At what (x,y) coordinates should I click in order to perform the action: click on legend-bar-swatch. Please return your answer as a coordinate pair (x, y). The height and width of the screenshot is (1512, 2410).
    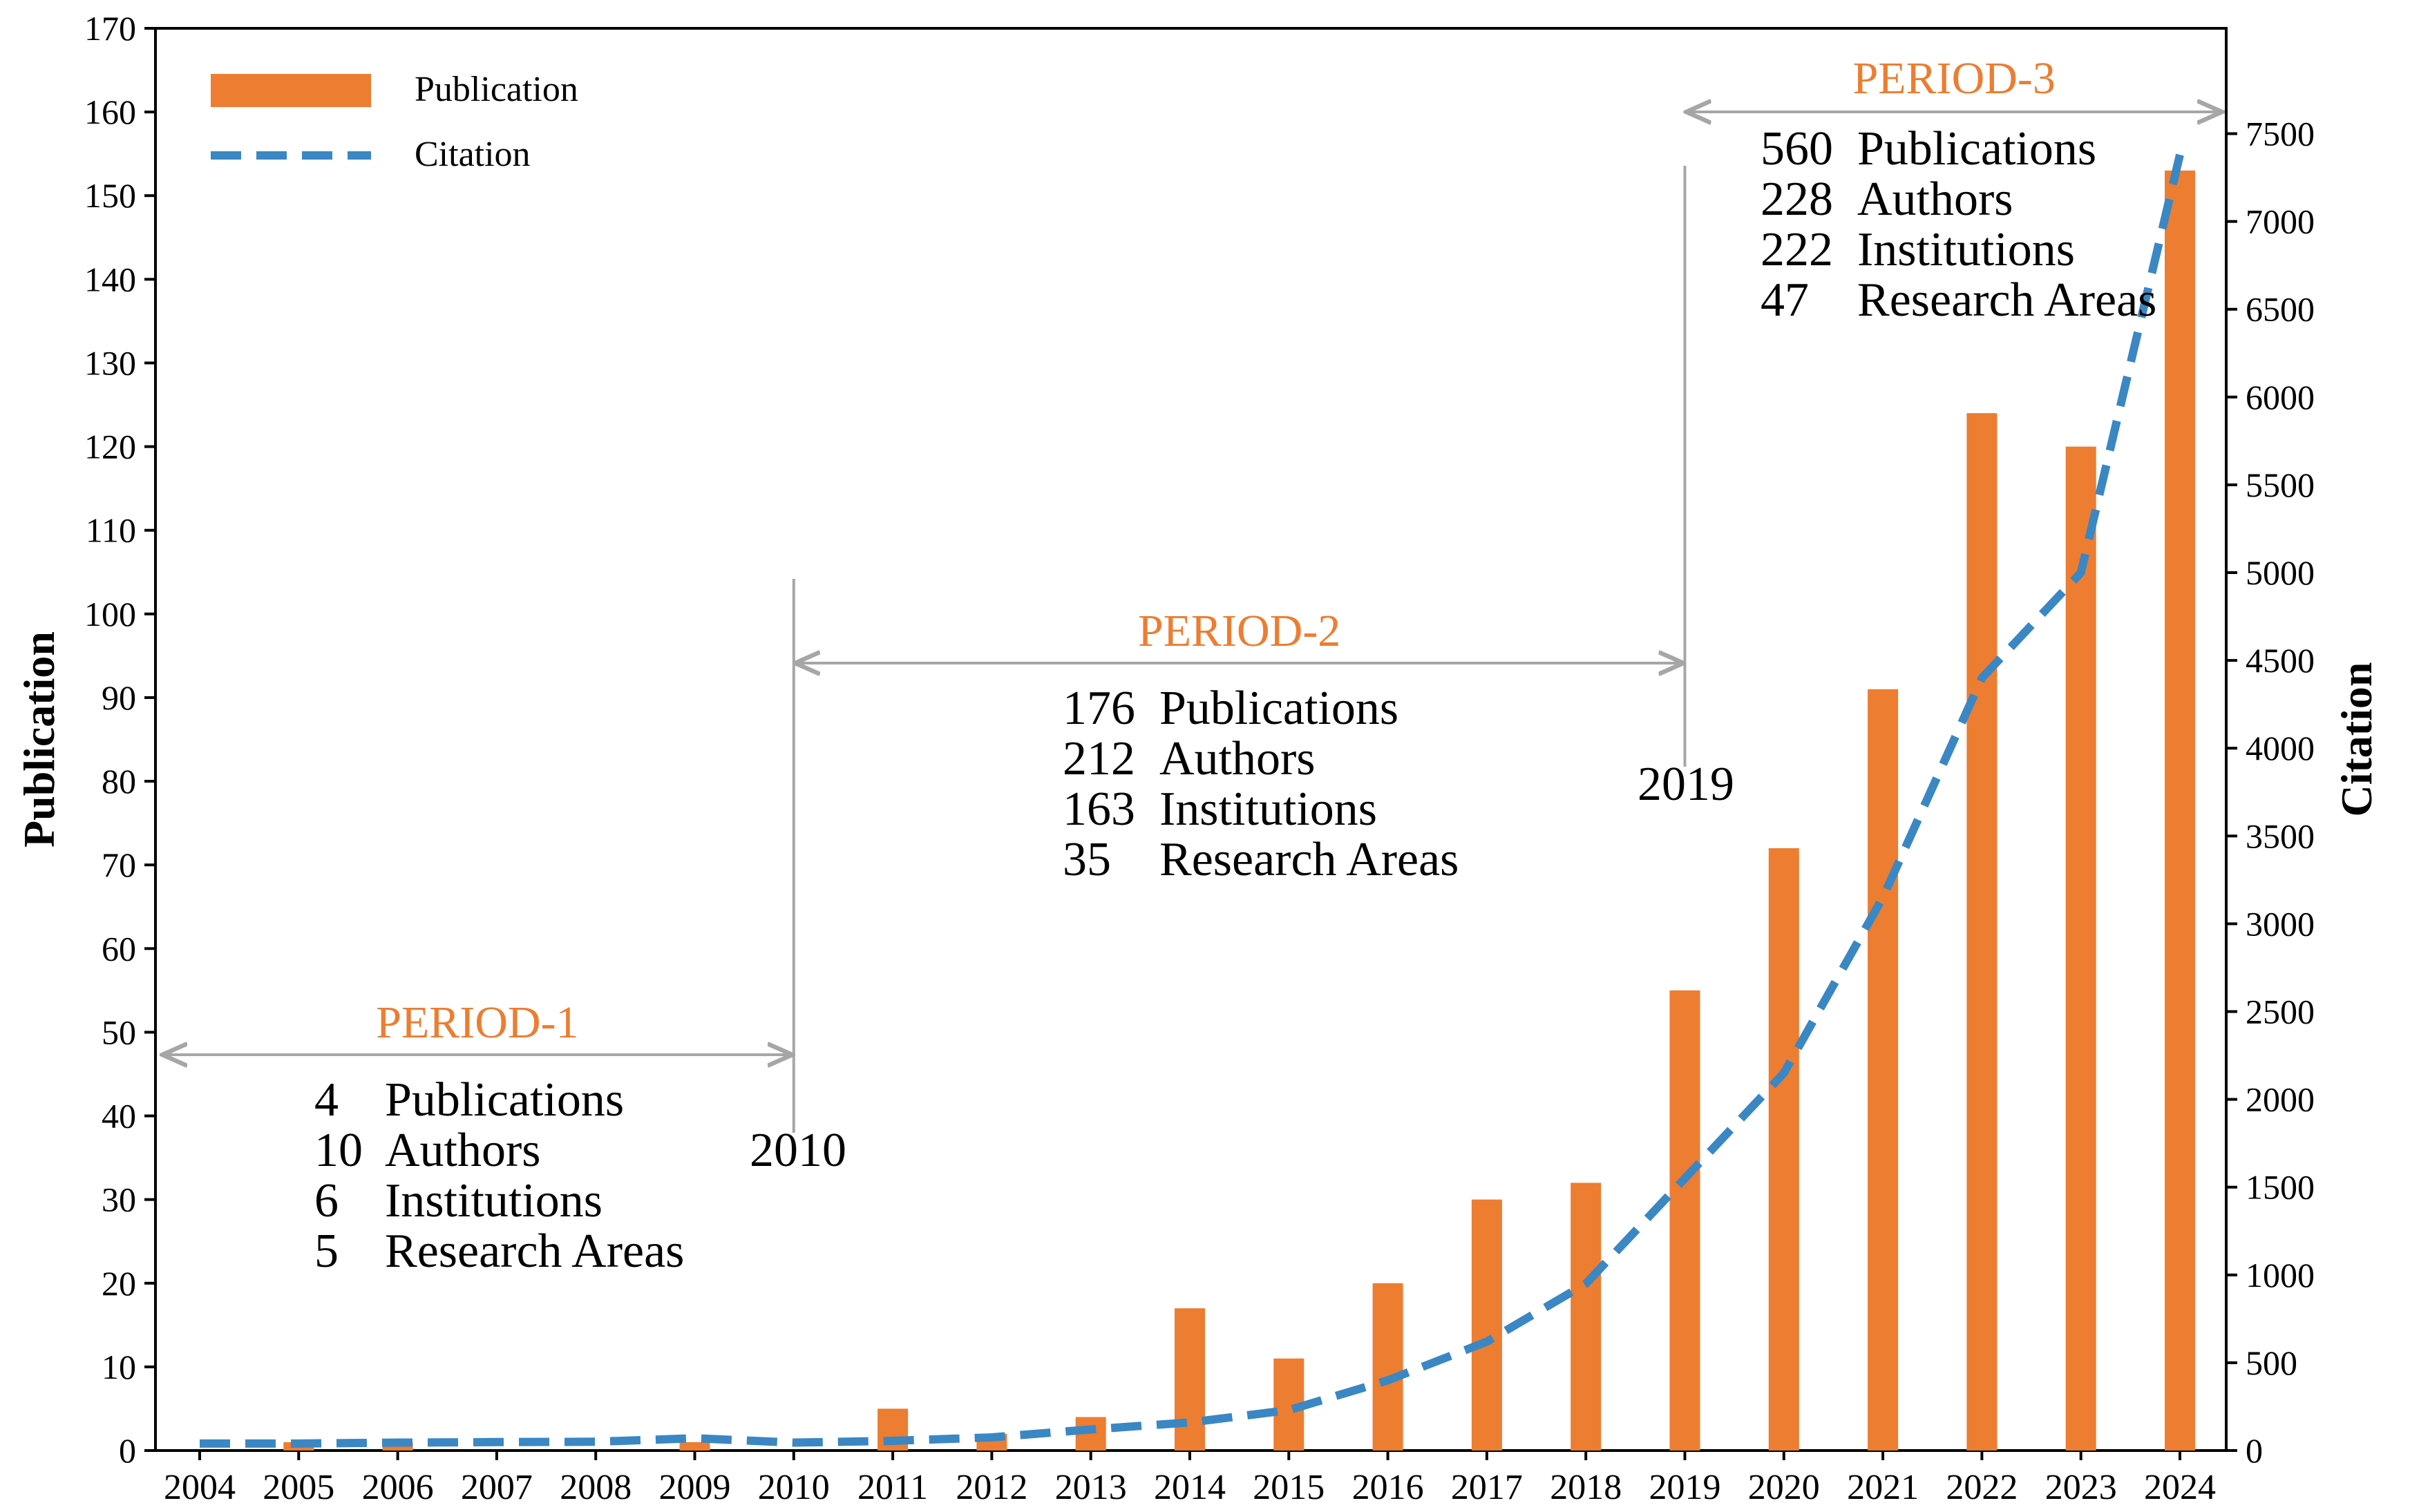
    Looking at the image, I should click on (291, 90).